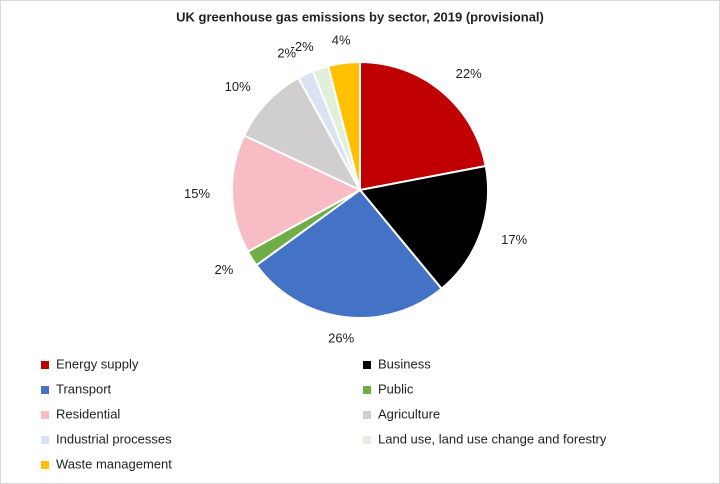  Describe the element at coordinates (409, 413) in the screenshot. I see `legend-label: Agriculture` at that location.